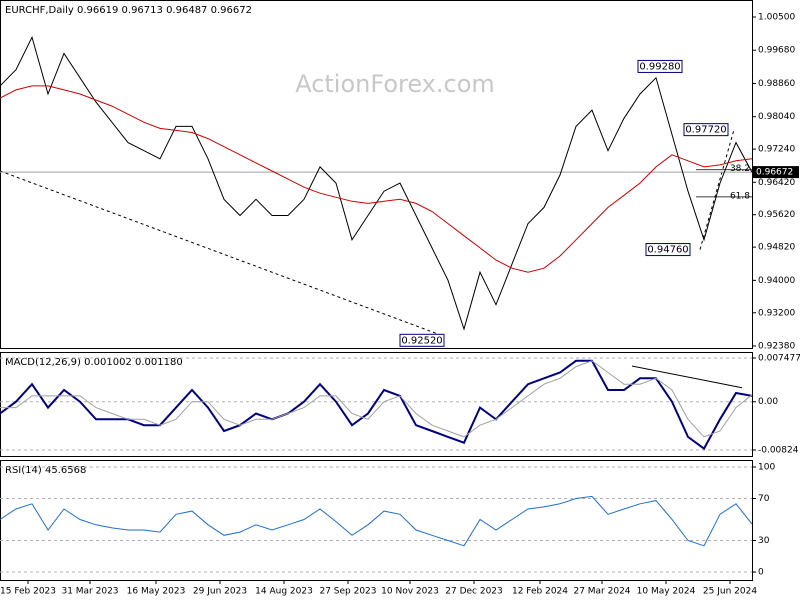  I want to click on y-tick-label: 0.97240, so click(776, 150).